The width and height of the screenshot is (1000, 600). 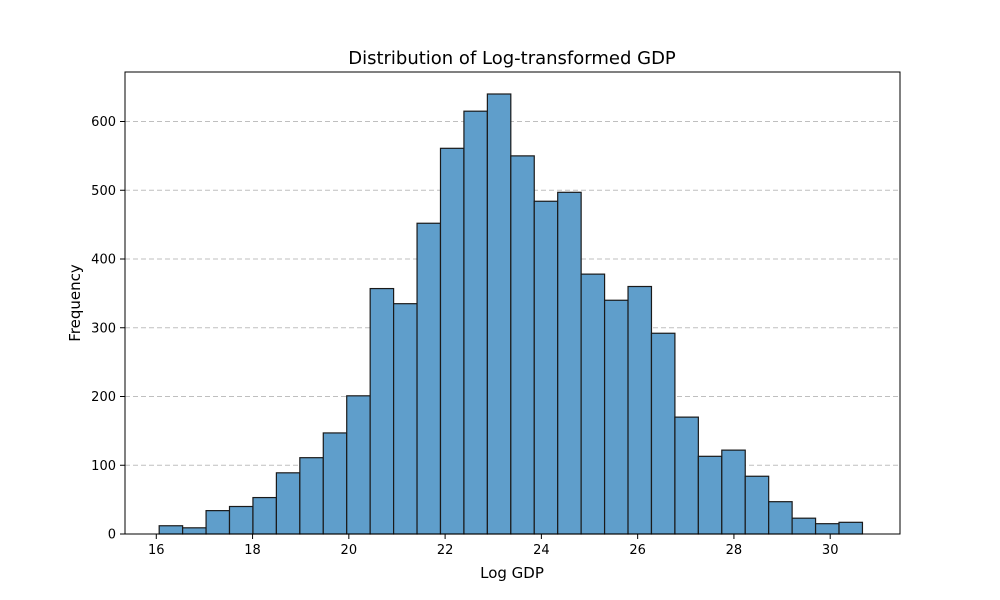 I want to click on x-tick-label: 16, so click(x=156, y=550).